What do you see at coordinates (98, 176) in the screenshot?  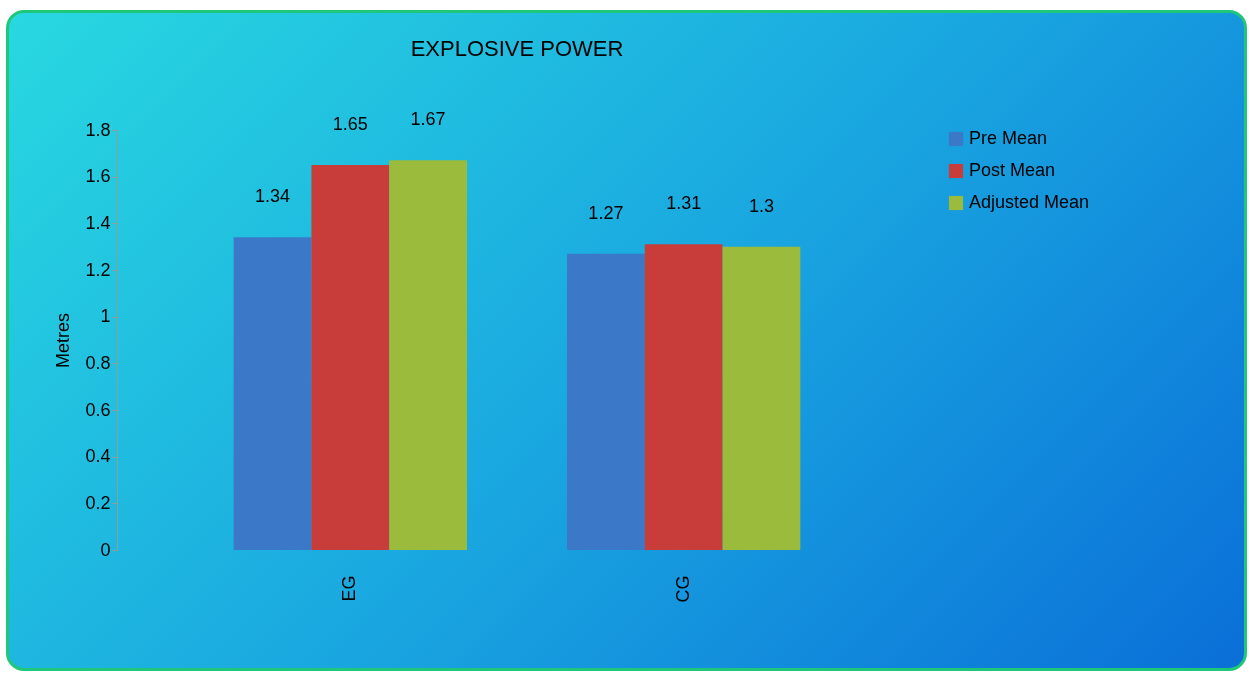 I see `y-tick-label: 1.6` at bounding box center [98, 176].